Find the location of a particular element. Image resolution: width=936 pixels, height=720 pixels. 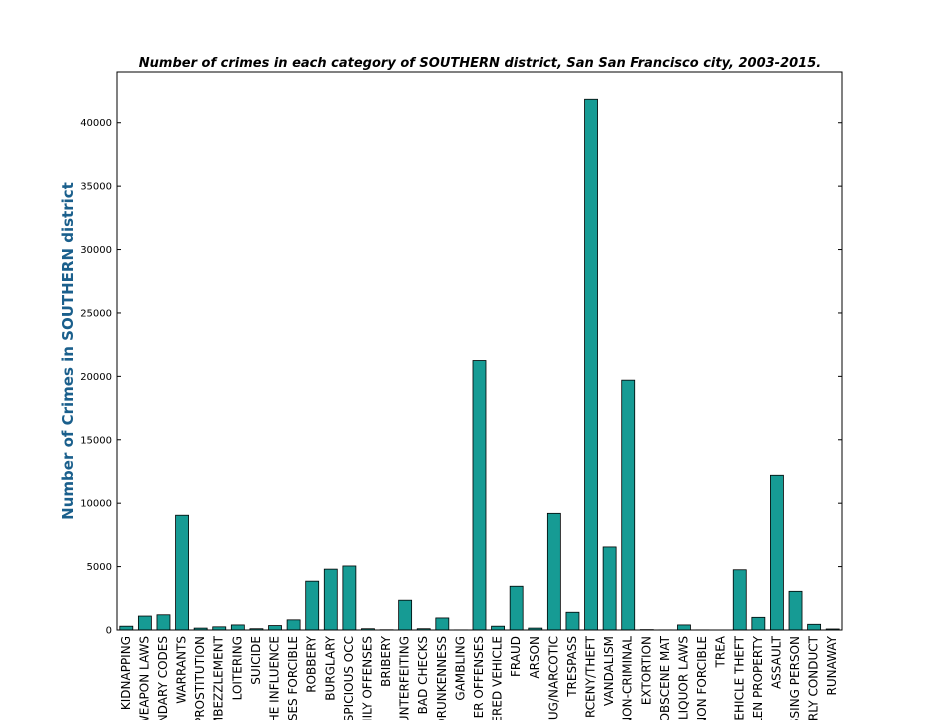

x-tick-label: MILY OFFENSES is located at coordinates (367, 678).